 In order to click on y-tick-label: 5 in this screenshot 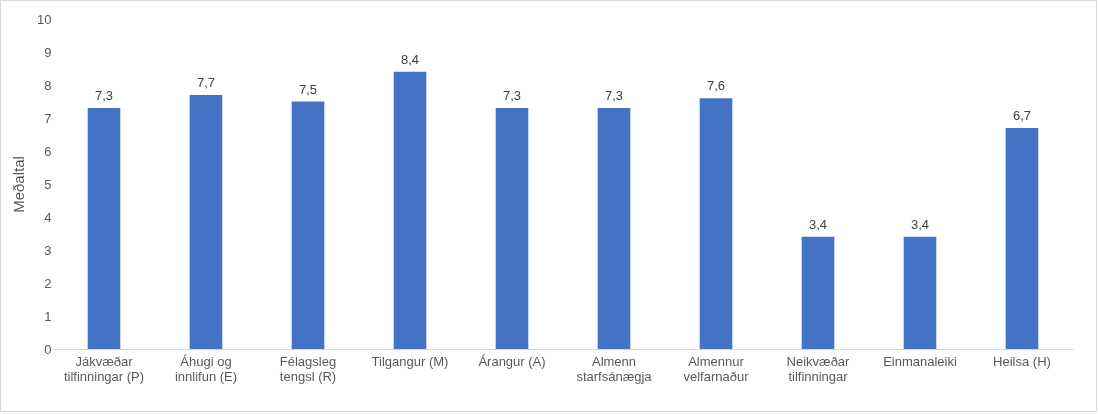, I will do `click(48, 184)`.